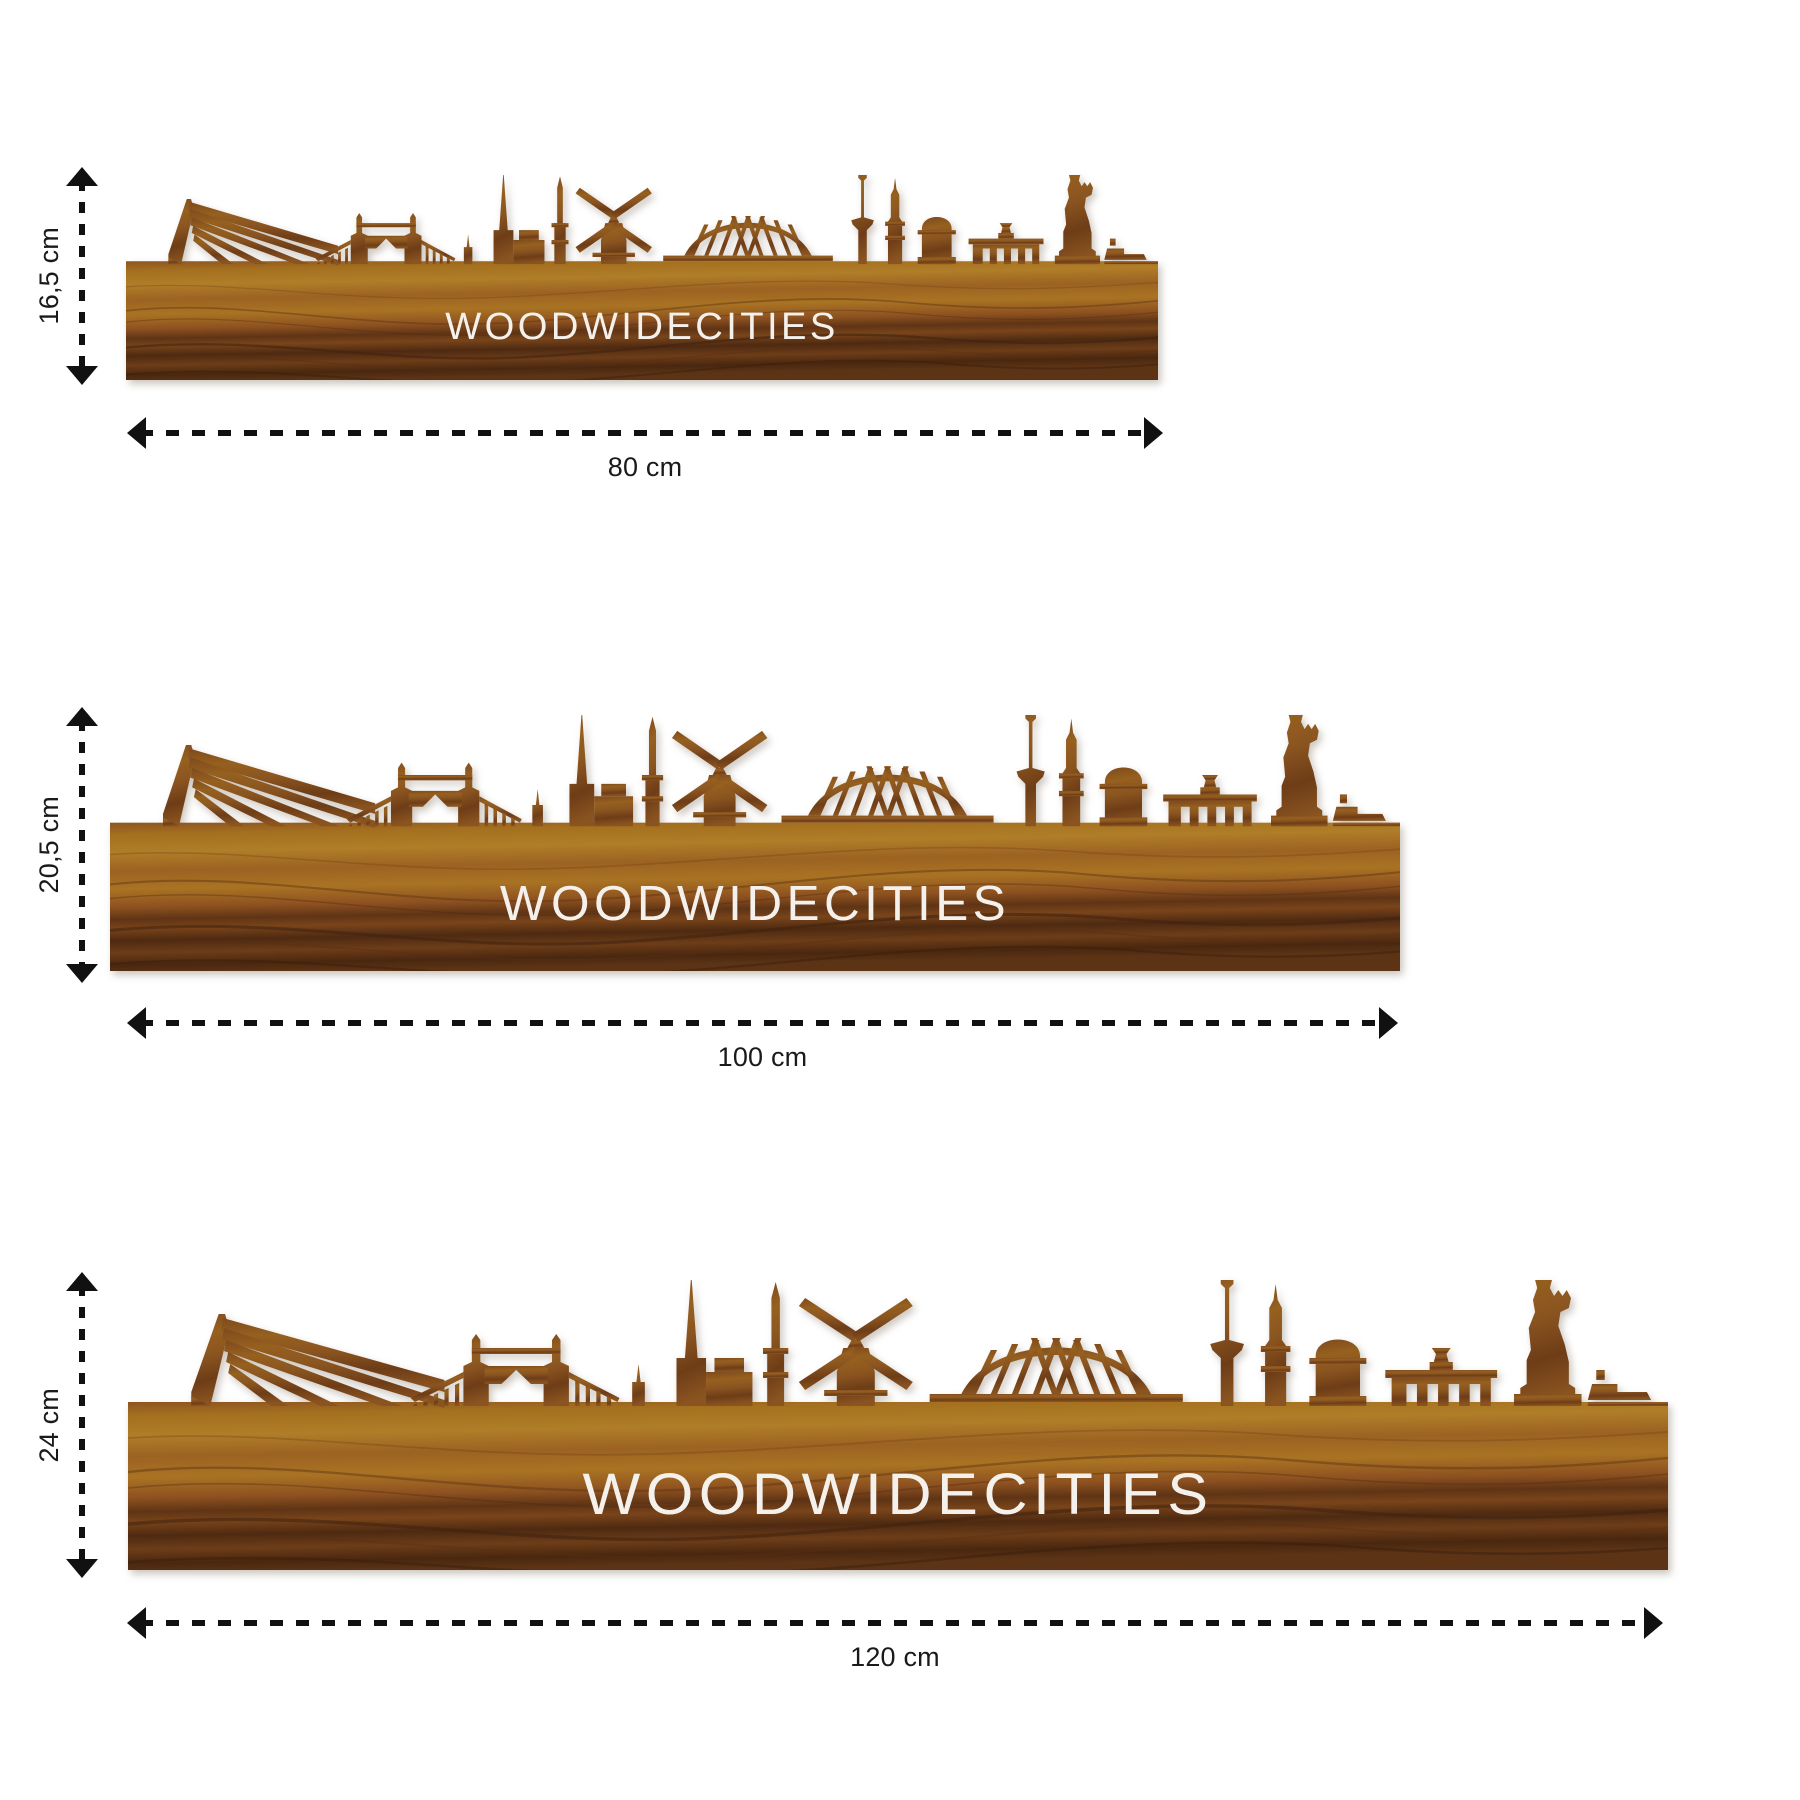  I want to click on engraved-brand-text-80: WOODWIDECITIES, so click(642, 326).